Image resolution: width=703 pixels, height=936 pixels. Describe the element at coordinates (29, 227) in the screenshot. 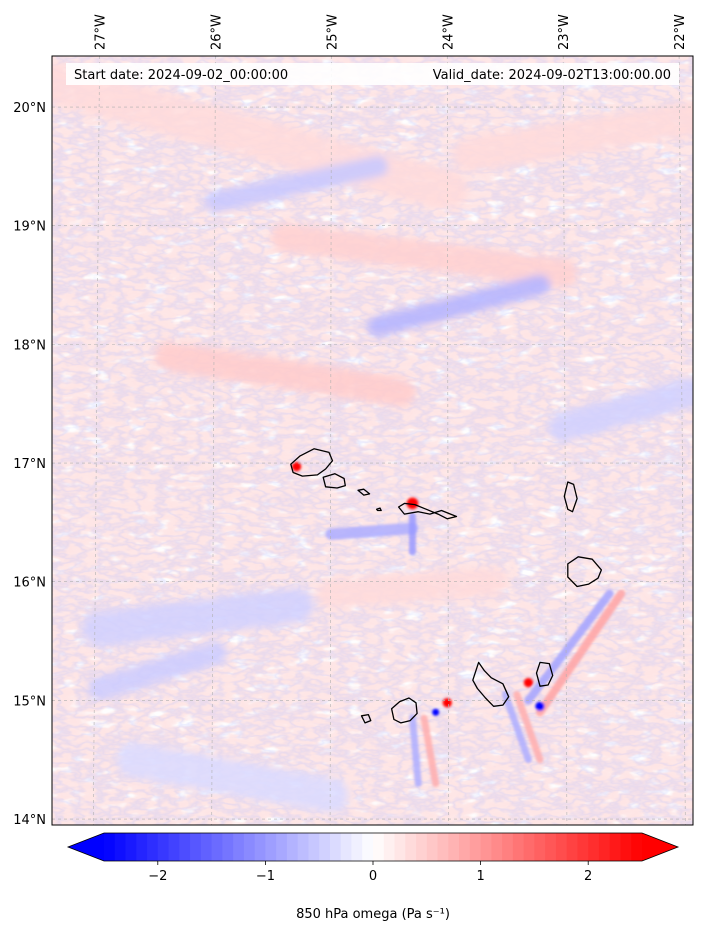

I see `latitude-tick-label: 19°N` at that location.